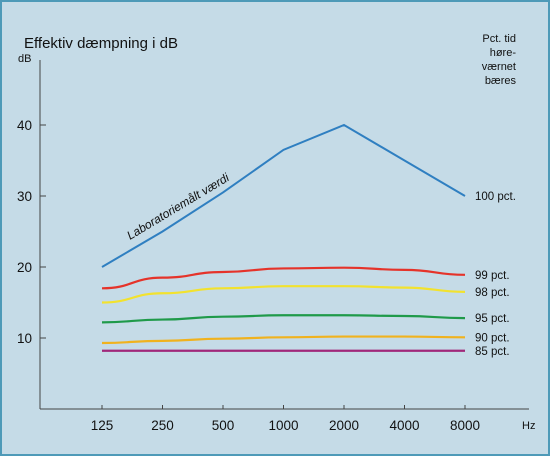  What do you see at coordinates (101, 43) in the screenshot?
I see `chart-title: Effektiv dæmpning i dB` at bounding box center [101, 43].